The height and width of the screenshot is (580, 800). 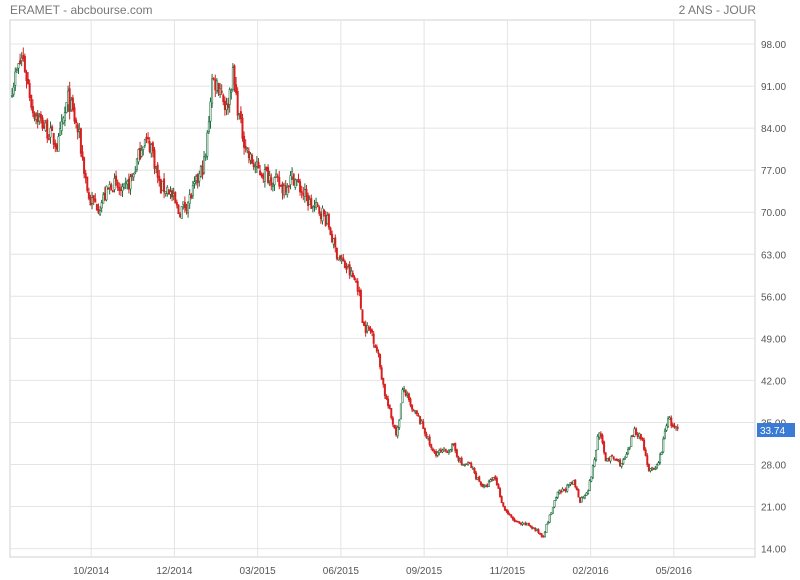 What do you see at coordinates (91, 571) in the screenshot?
I see `x-tick-label: 10/2014` at bounding box center [91, 571].